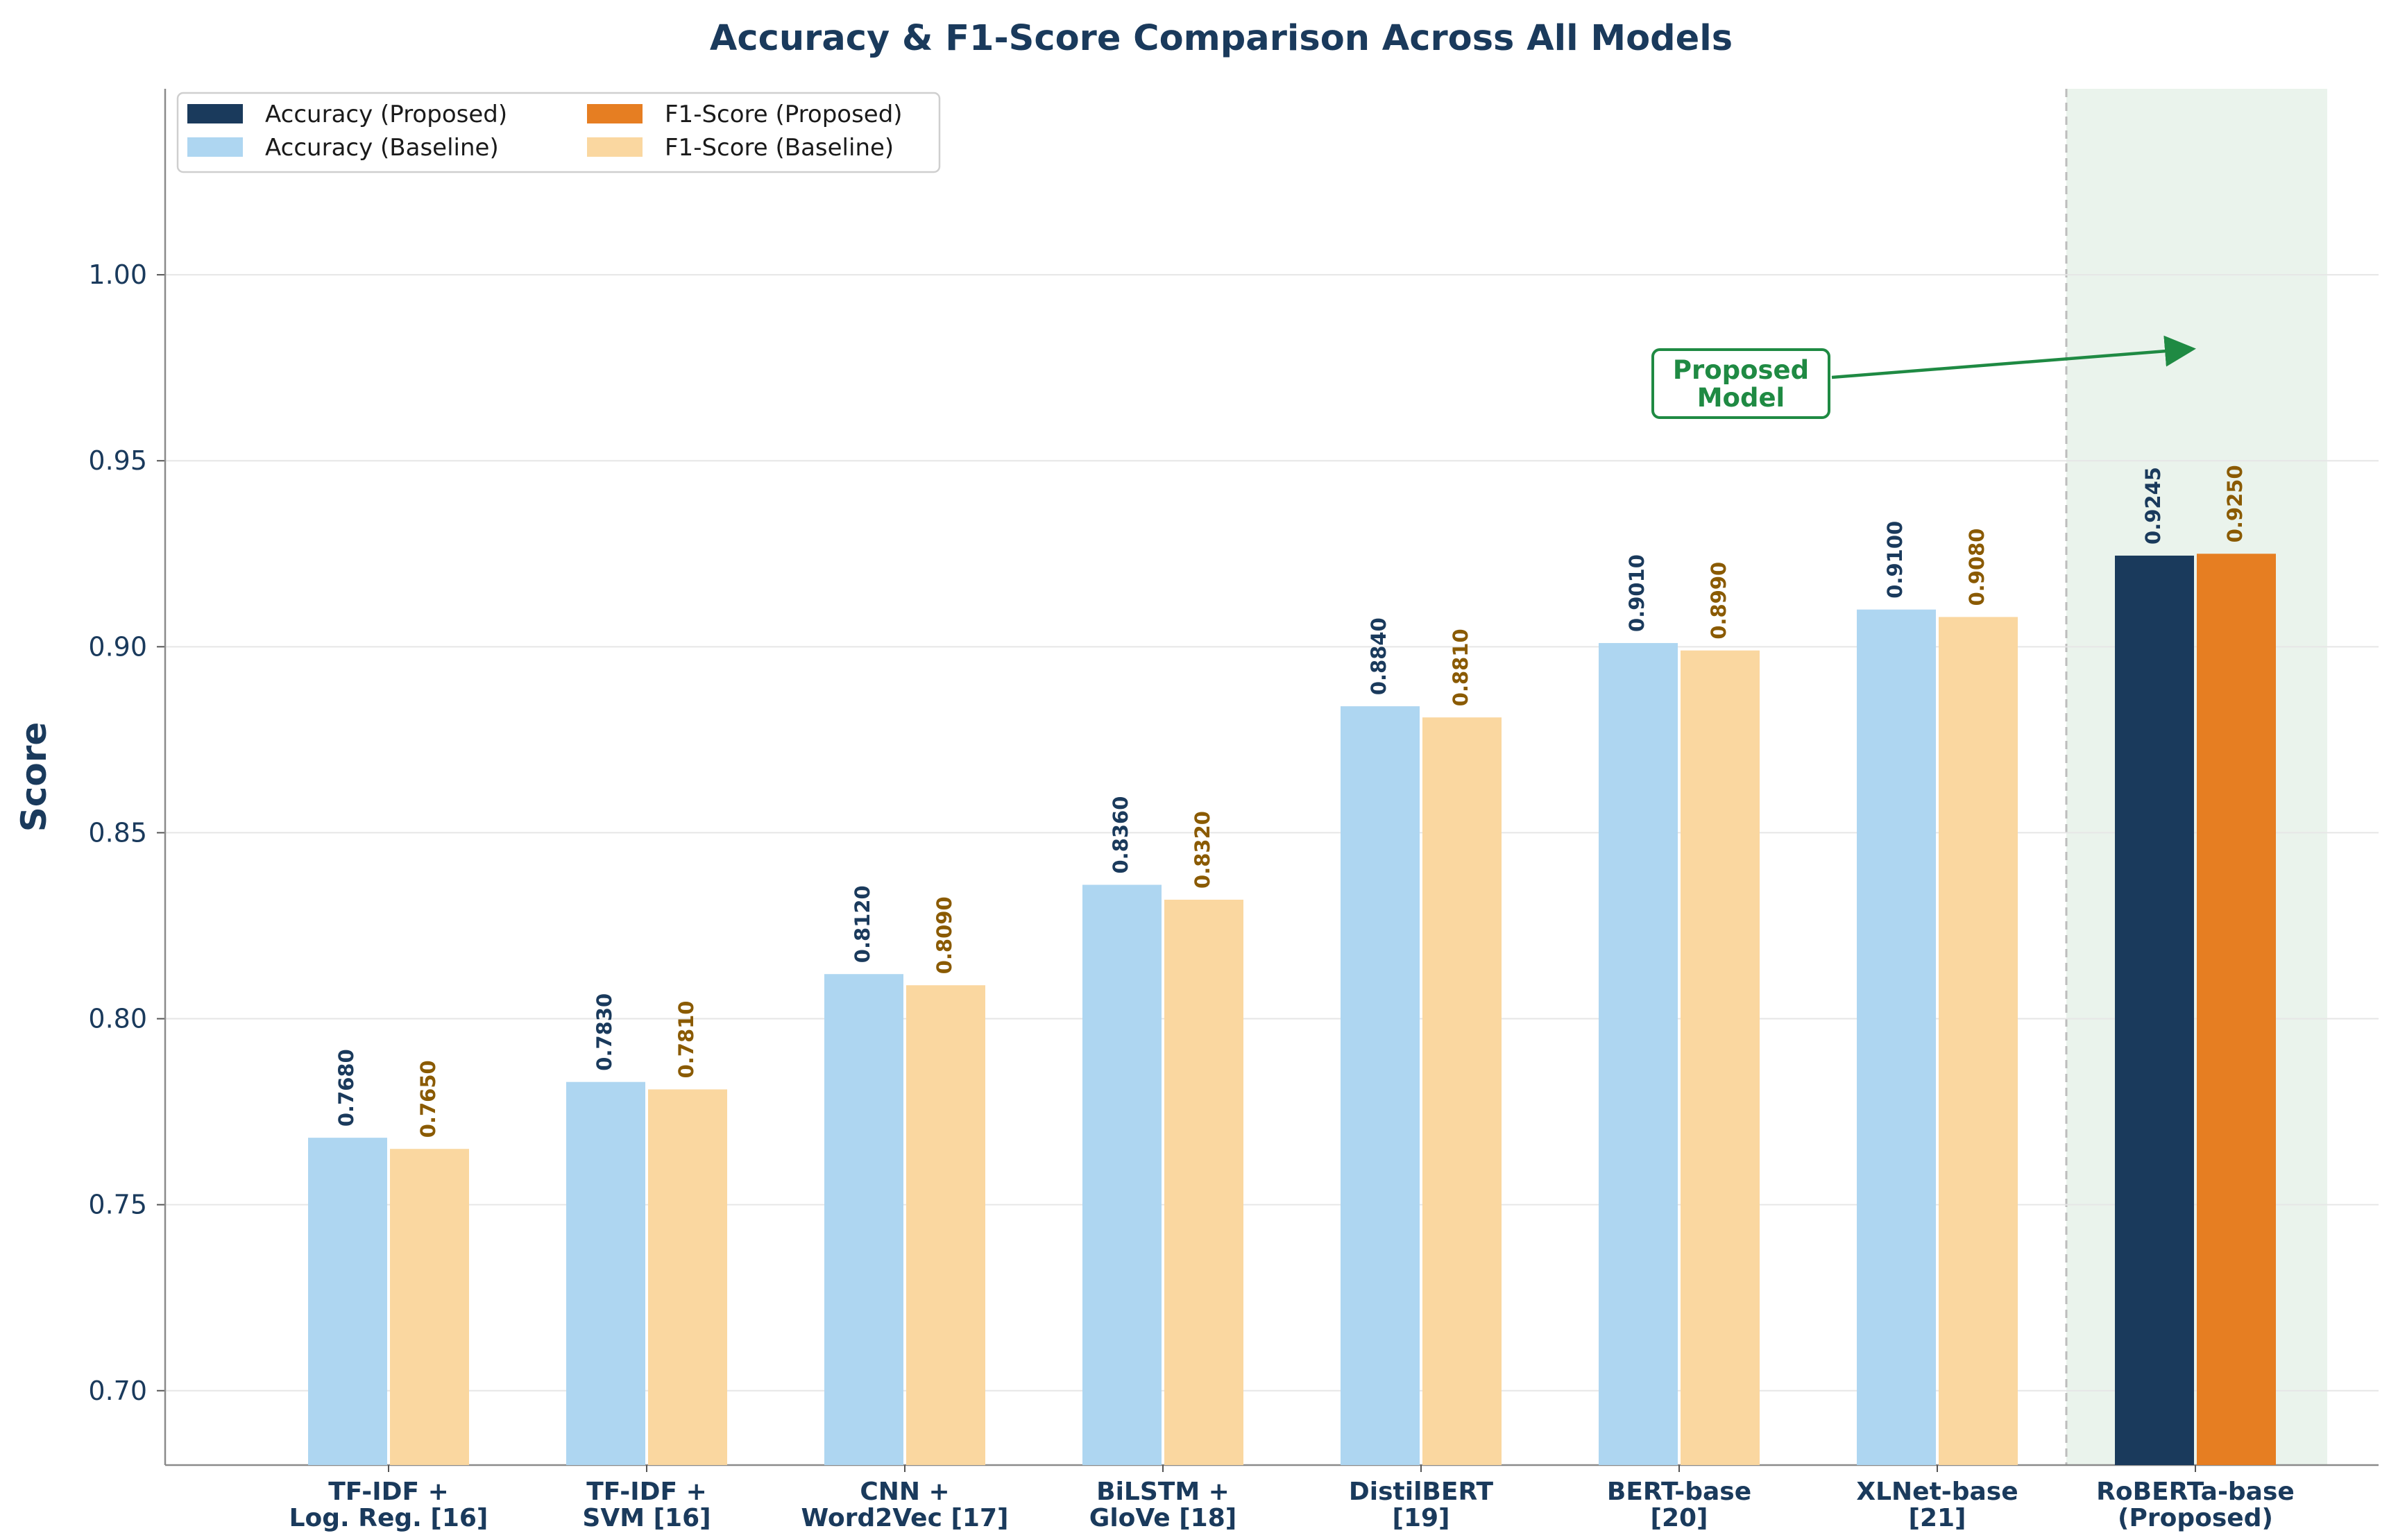  What do you see at coordinates (905, 1518) in the screenshot?
I see `x-tick-label: Word2Vec [17]` at bounding box center [905, 1518].